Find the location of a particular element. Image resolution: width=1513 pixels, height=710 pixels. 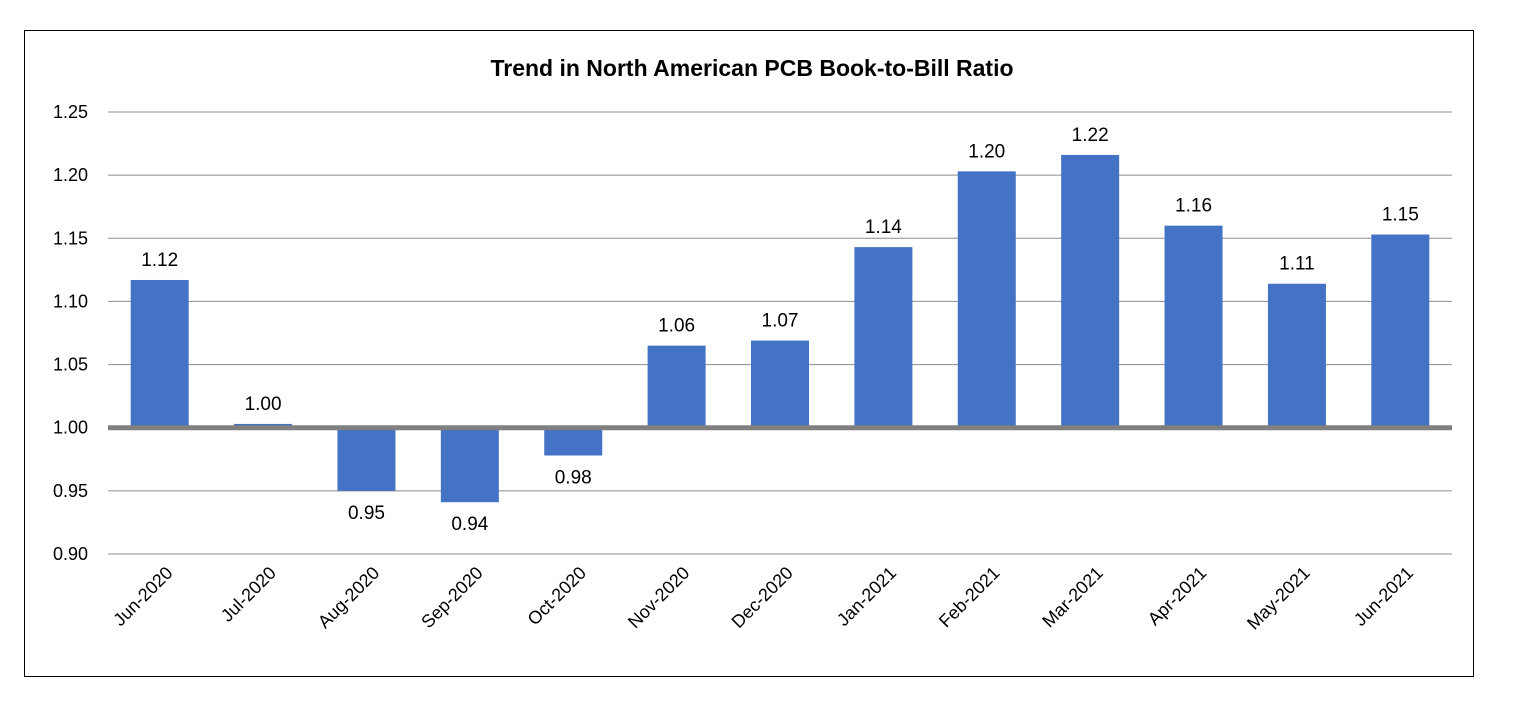

y-tick-label: 1.20 is located at coordinates (70, 175).